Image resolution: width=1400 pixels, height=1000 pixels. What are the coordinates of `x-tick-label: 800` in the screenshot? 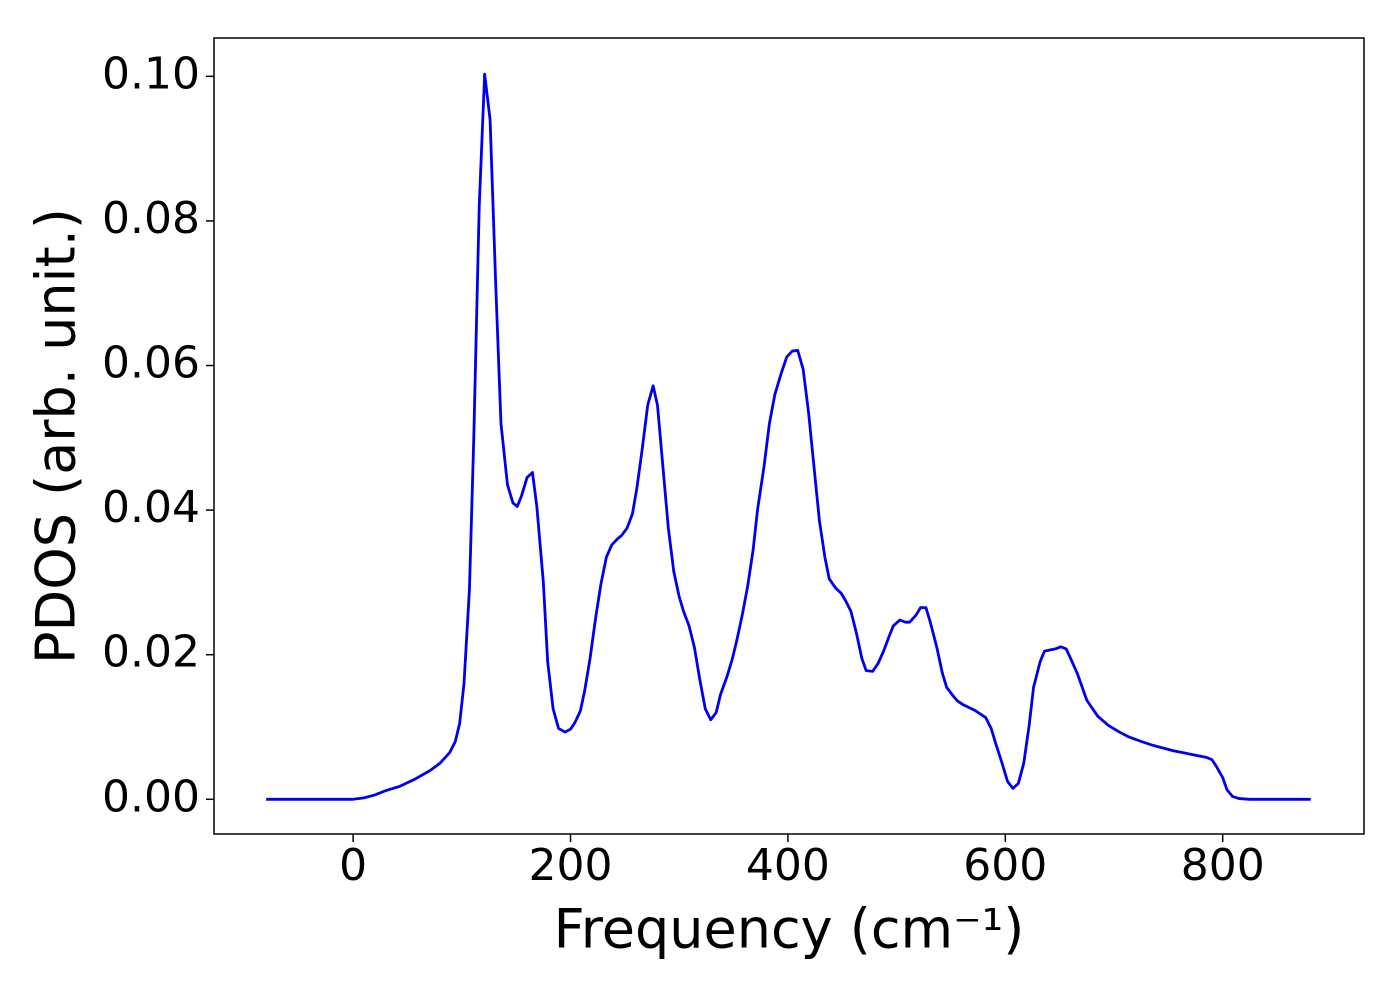 It's located at (1223, 865).